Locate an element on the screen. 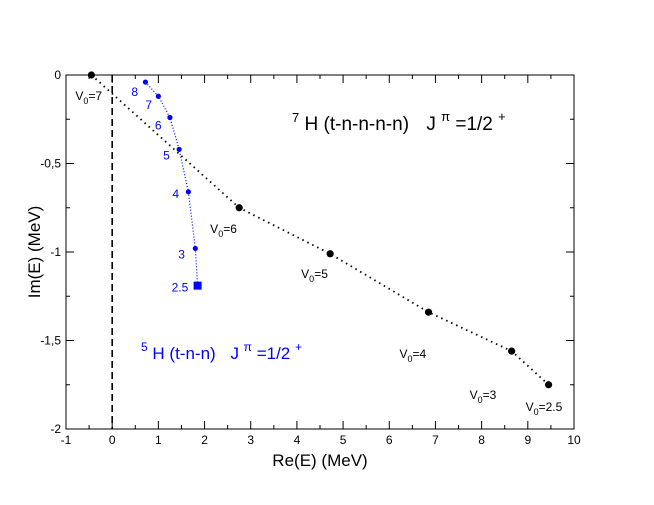 The height and width of the screenshot is (505, 654). point-label-h5: 6 is located at coordinates (158, 125).